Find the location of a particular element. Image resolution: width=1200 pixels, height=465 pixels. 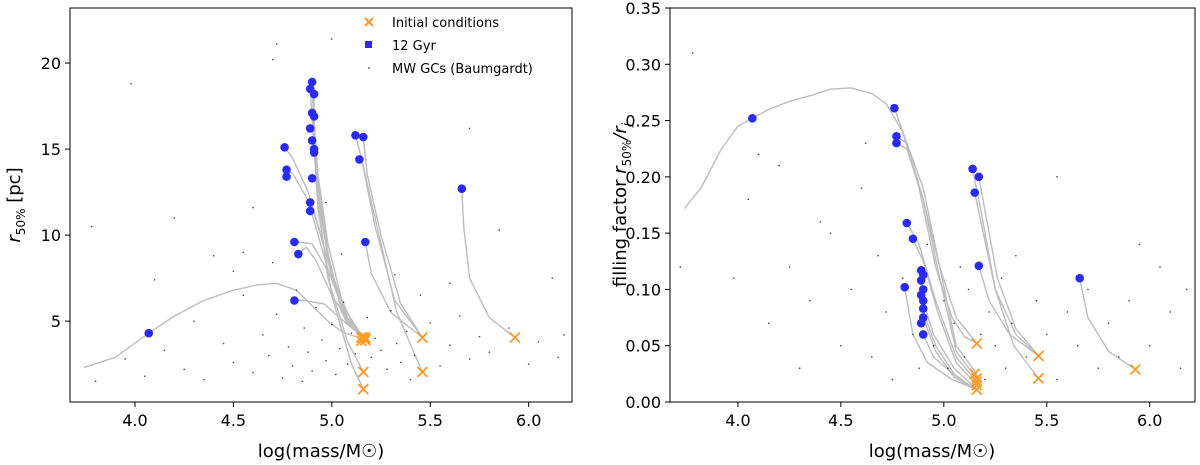

right-y-axis-label: filling factor r50%/rj is located at coordinates (622, 204).